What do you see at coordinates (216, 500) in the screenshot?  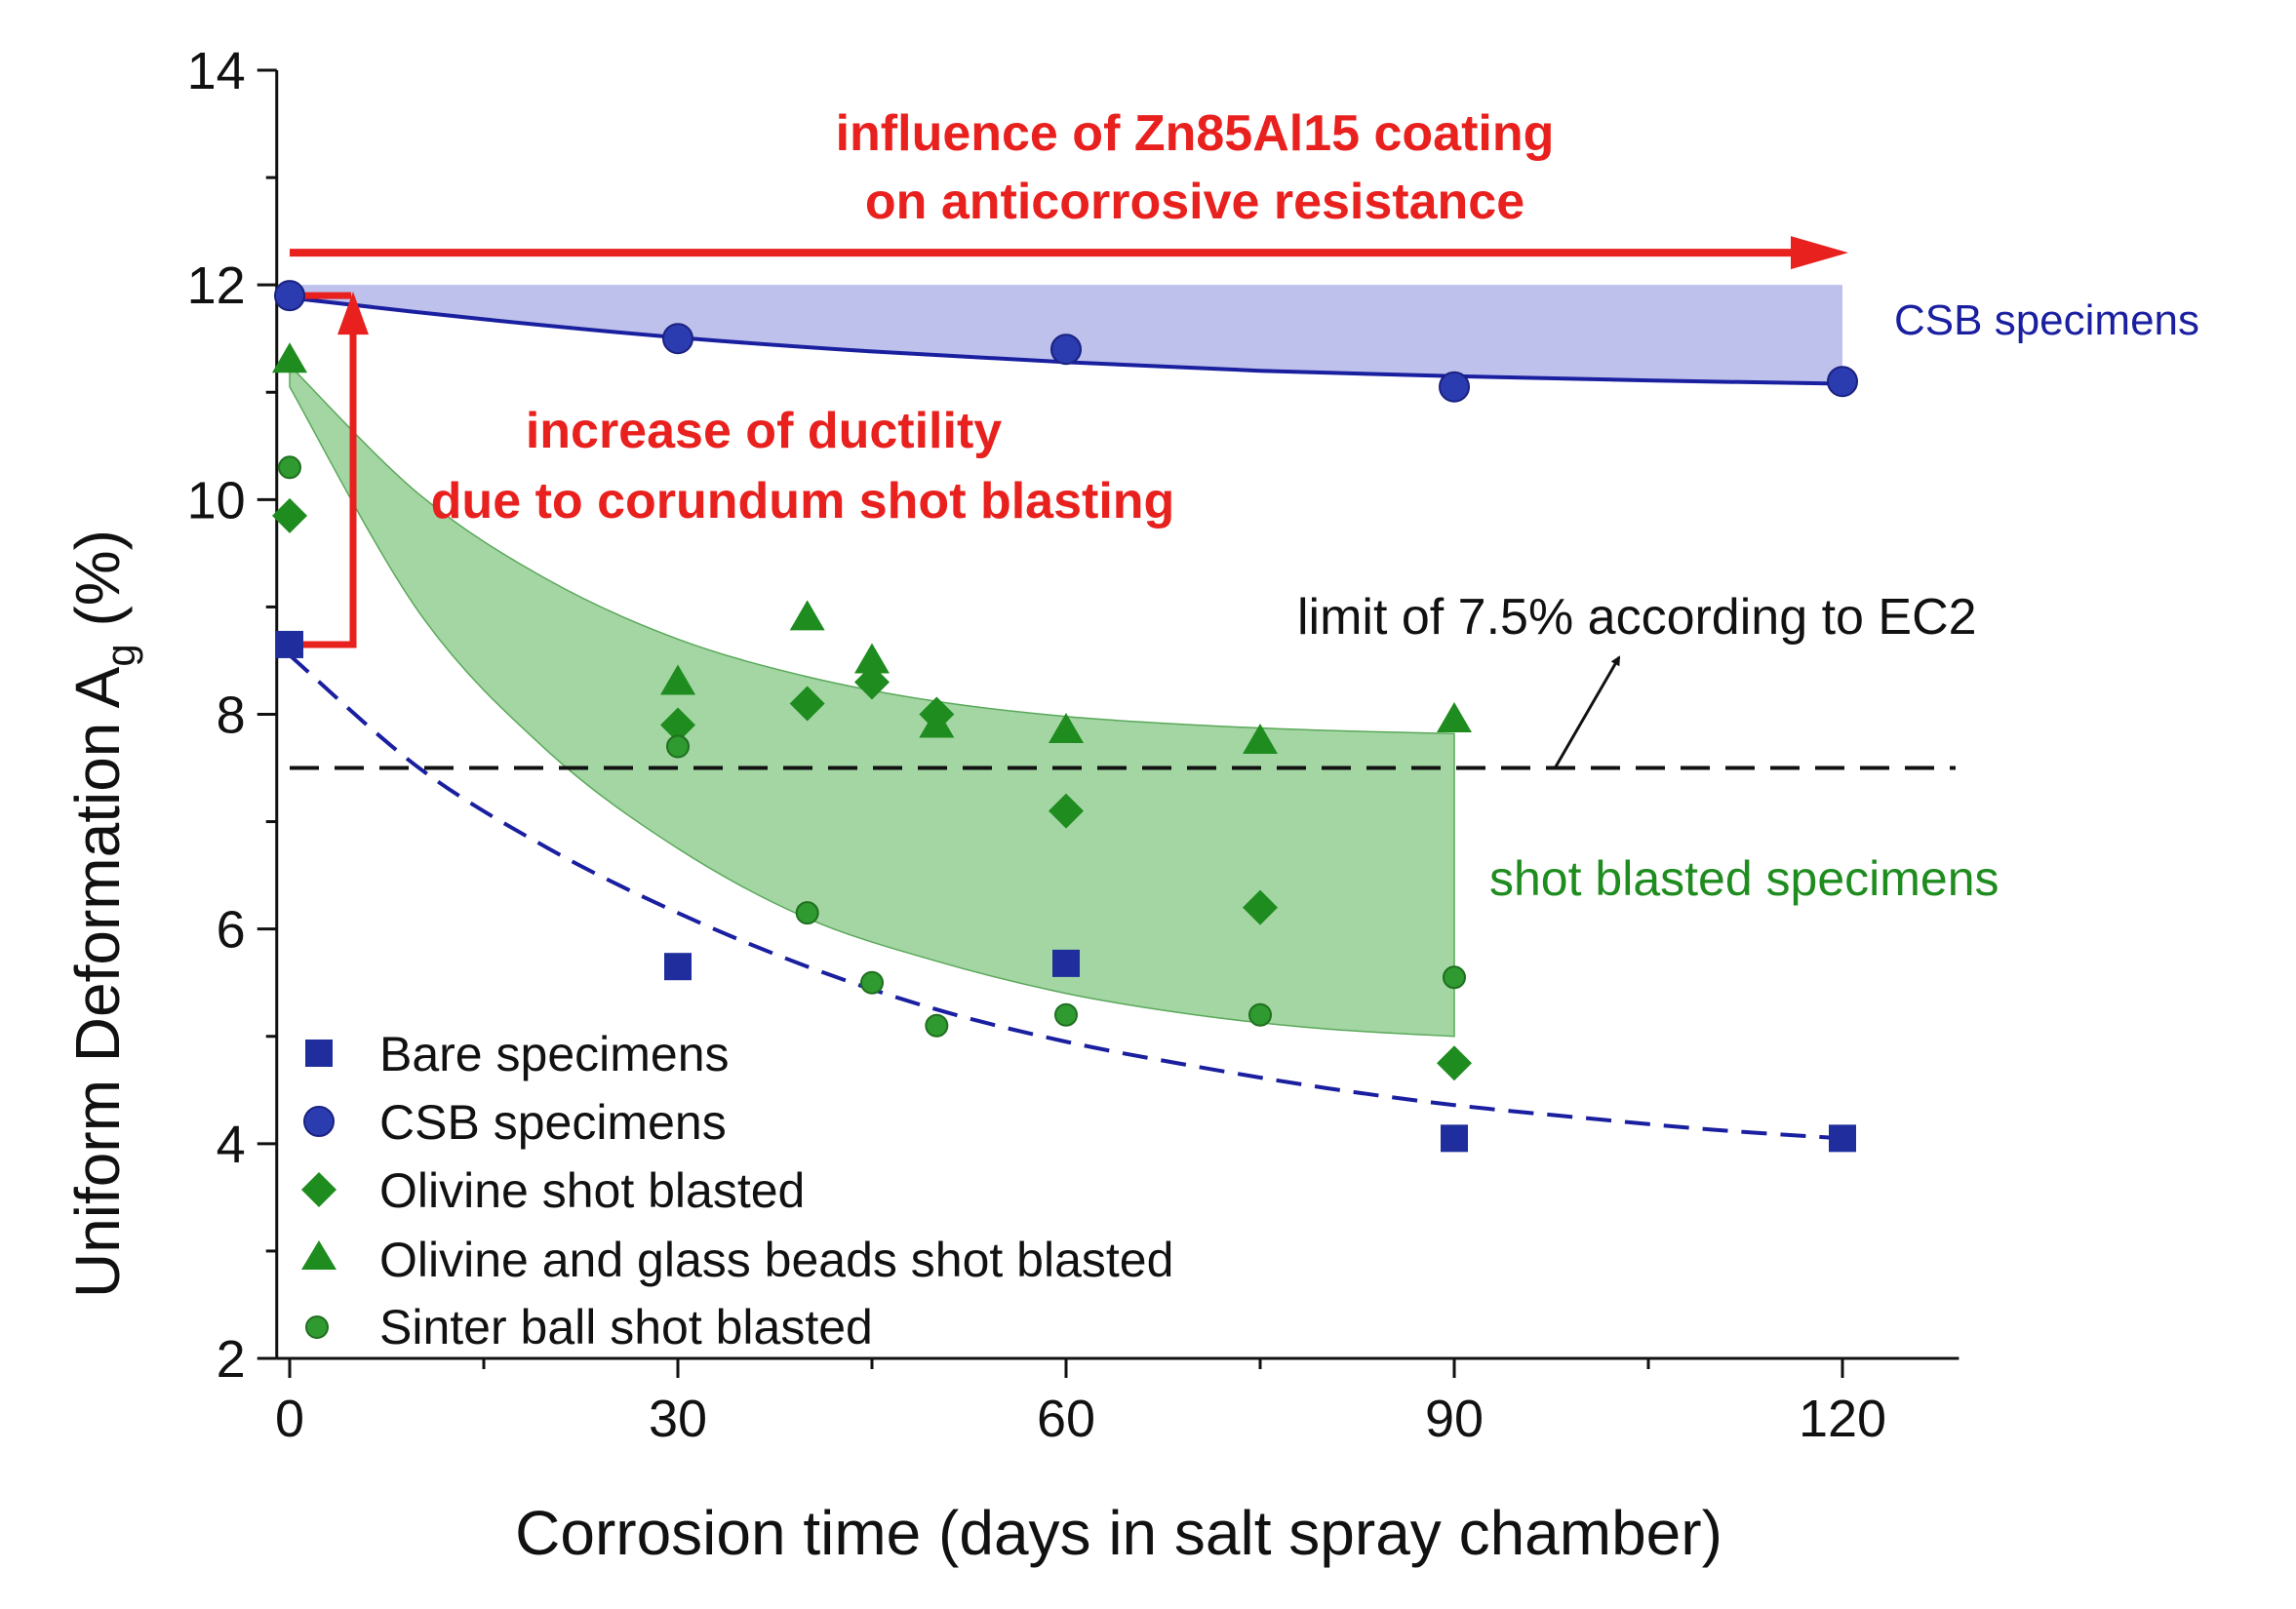 I see `y-tick-label-10: 10` at bounding box center [216, 500].